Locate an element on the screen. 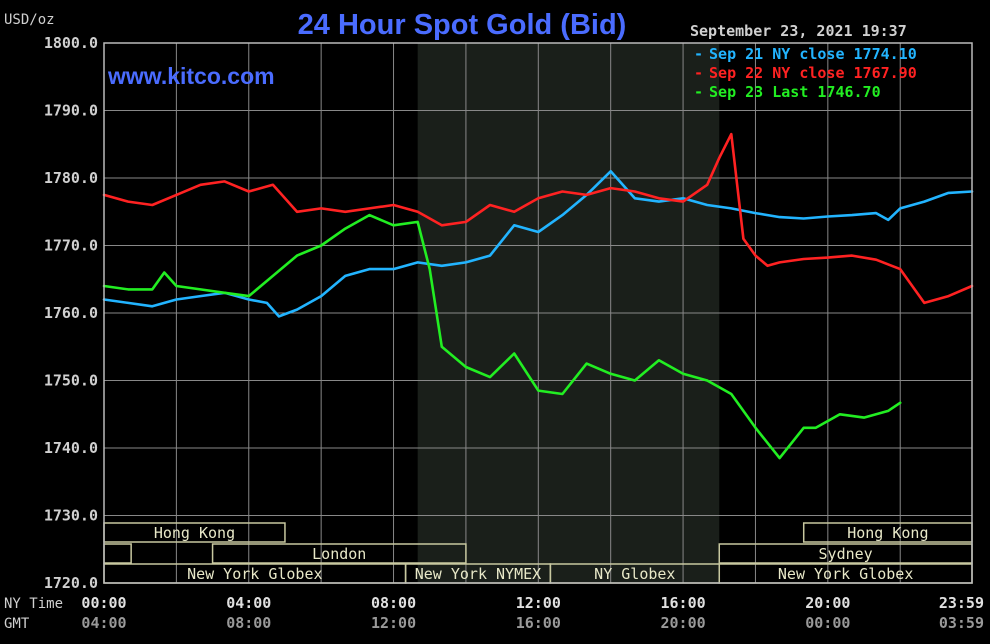 This screenshot has height=644, width=990. legend-entry-sep21: - Sep 21 NY close 1774.10 is located at coordinates (805, 54).